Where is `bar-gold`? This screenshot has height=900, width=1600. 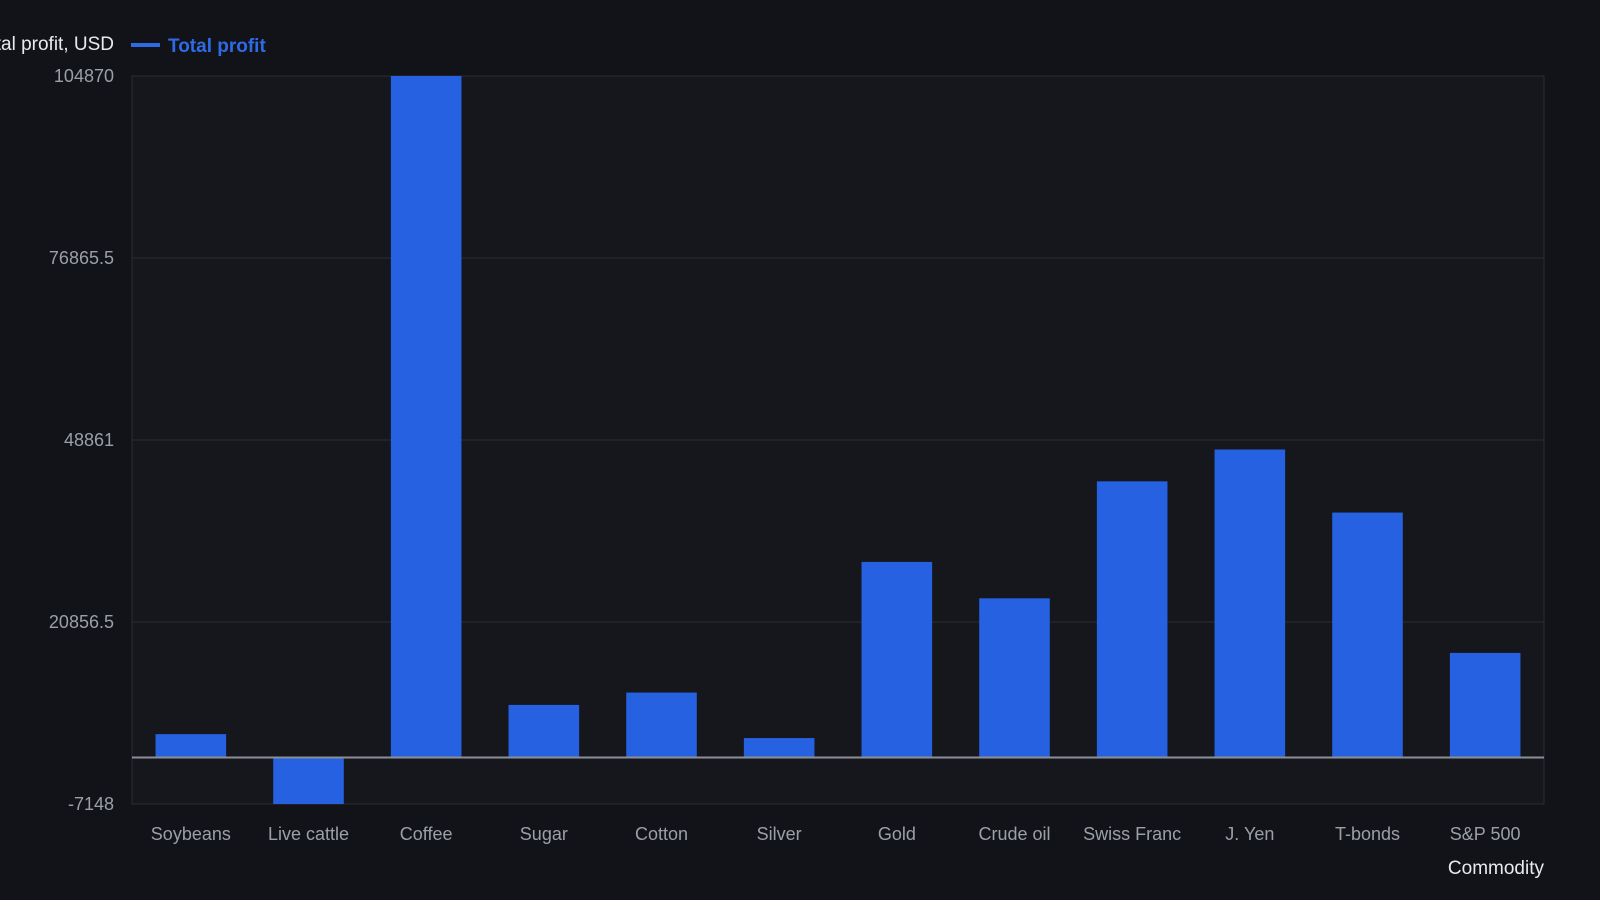
bar-gold is located at coordinates (897, 659).